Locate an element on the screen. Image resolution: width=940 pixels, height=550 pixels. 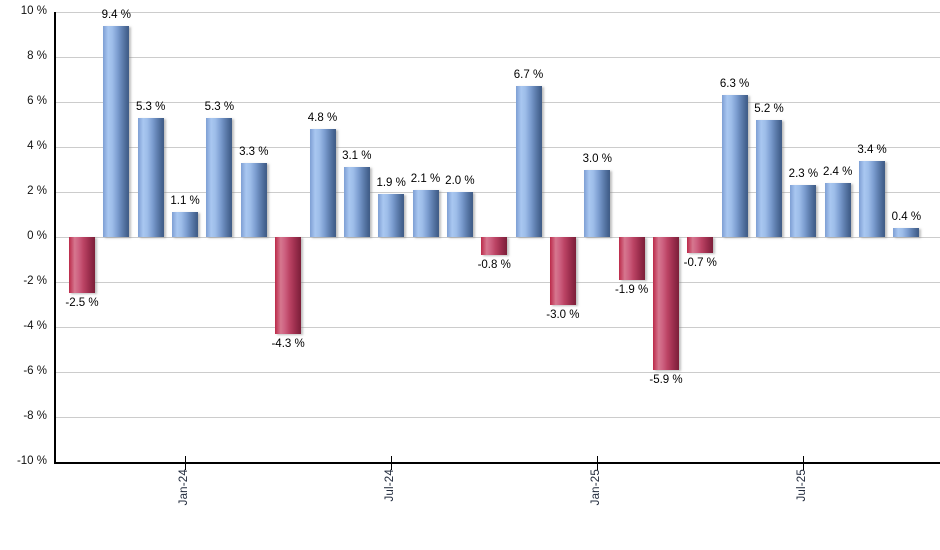
bar-value-label: 1.9 % is located at coordinates (391, 183).